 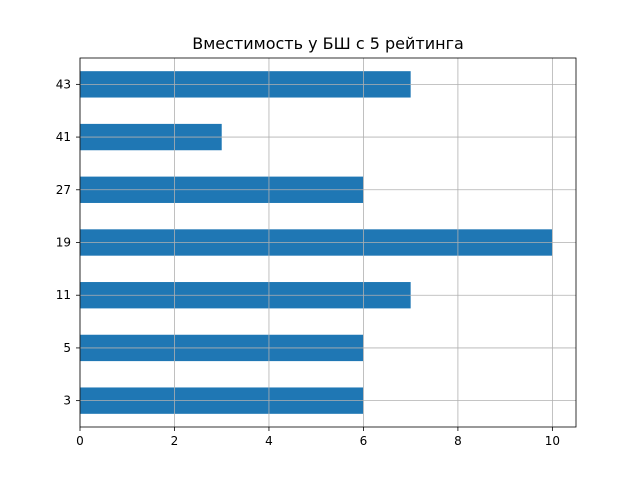 I want to click on x-tick-label-0: 0, so click(x=80, y=441).